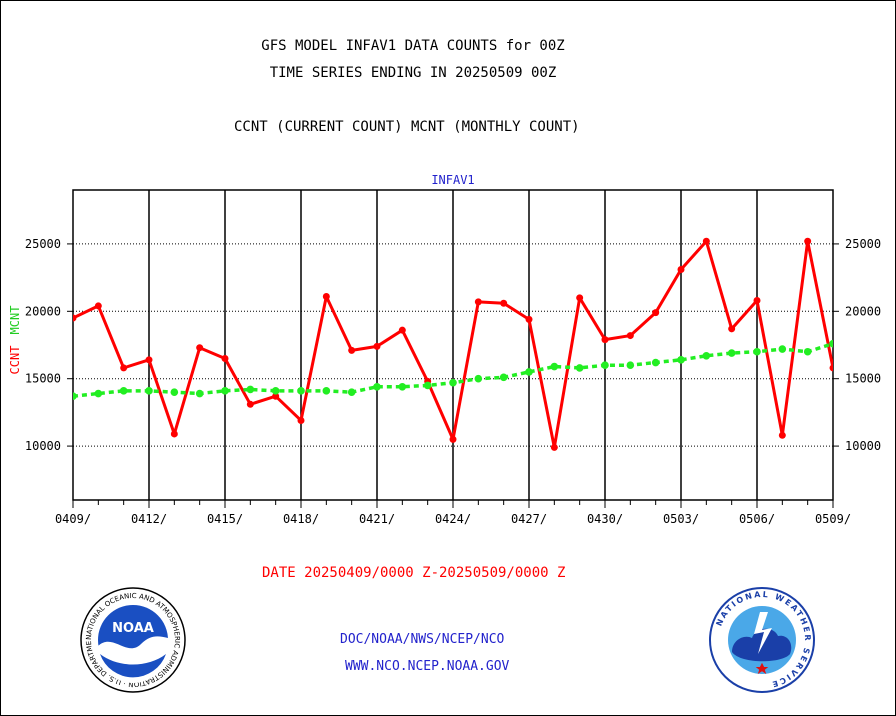  Describe the element at coordinates (757, 519) in the screenshot. I see `x-tick-label: 0506/` at that location.